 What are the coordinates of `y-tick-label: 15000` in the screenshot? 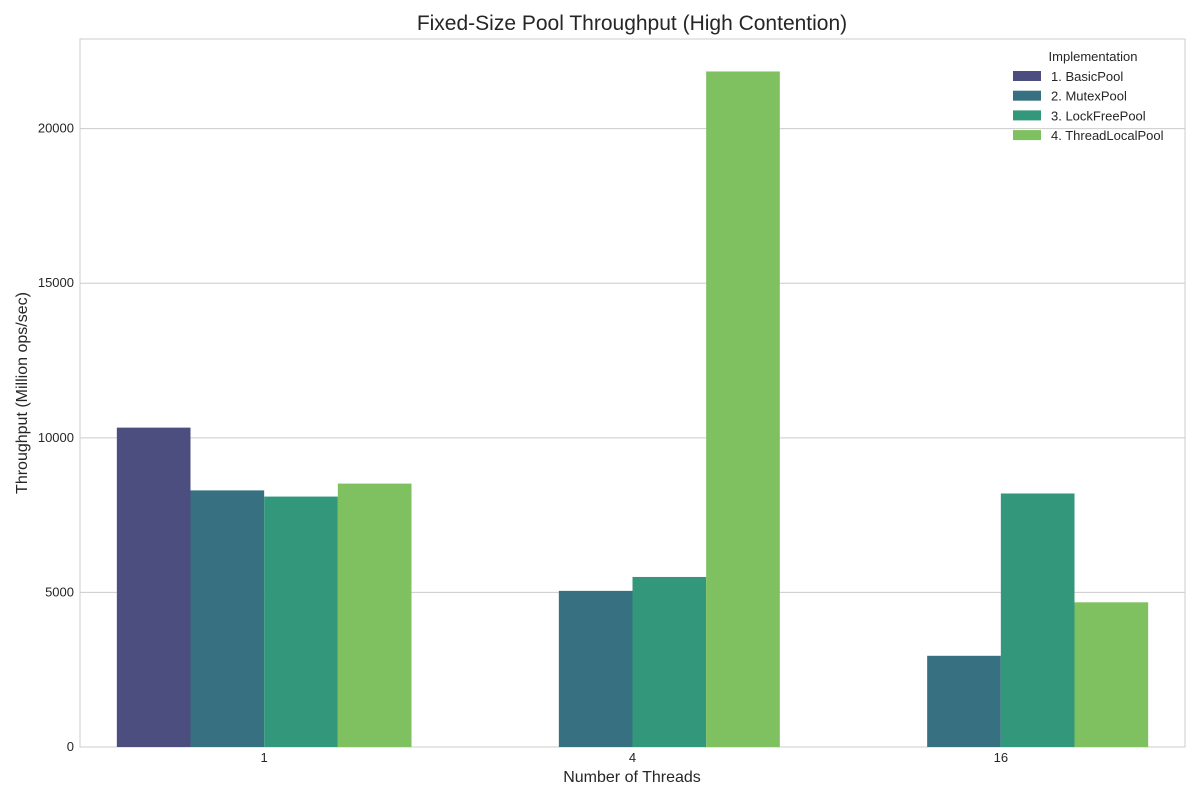 It's located at (56, 282).